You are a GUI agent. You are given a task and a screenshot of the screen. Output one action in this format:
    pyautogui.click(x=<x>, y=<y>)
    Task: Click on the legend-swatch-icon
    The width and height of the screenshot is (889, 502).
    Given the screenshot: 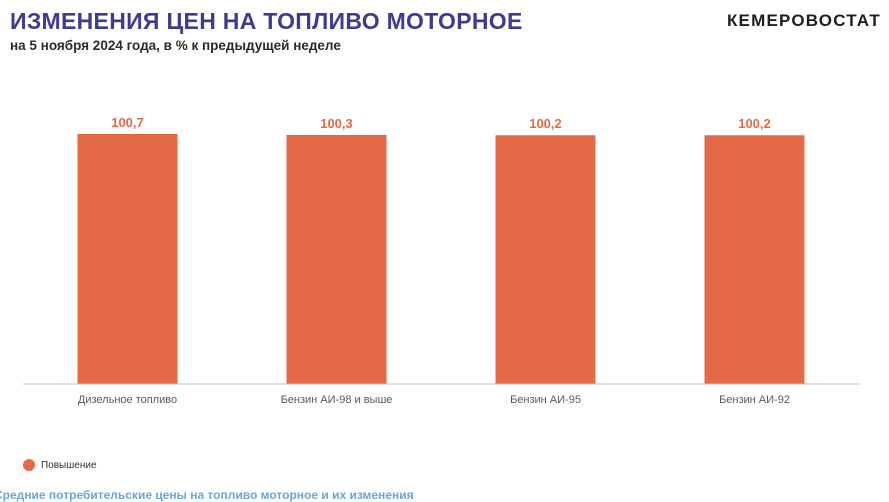 What is the action you would take?
    pyautogui.click(x=29, y=465)
    